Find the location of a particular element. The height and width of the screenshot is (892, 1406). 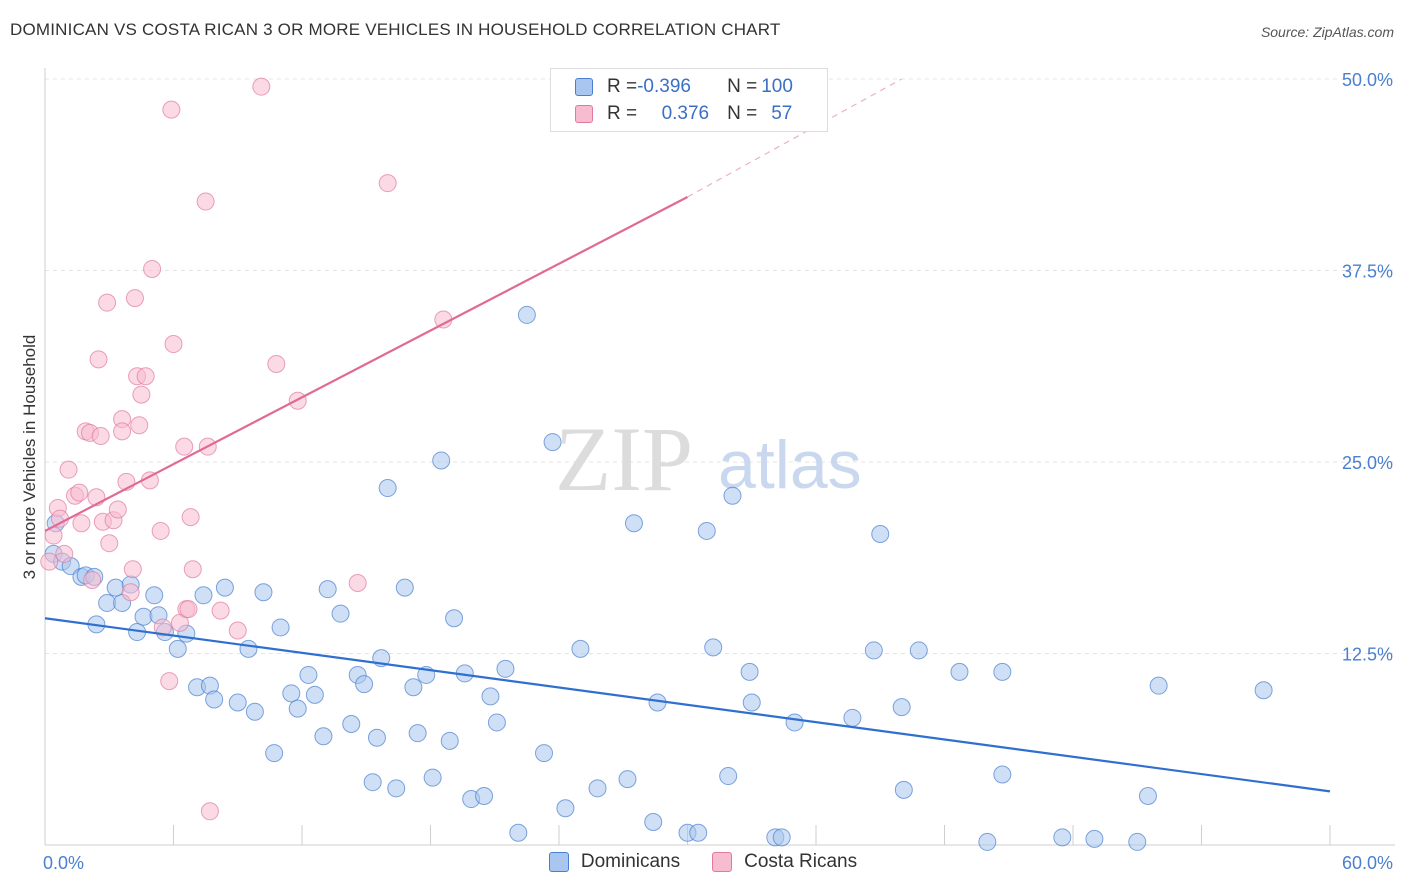

watermark: ZIP atlas is located at coordinates (708, 459).